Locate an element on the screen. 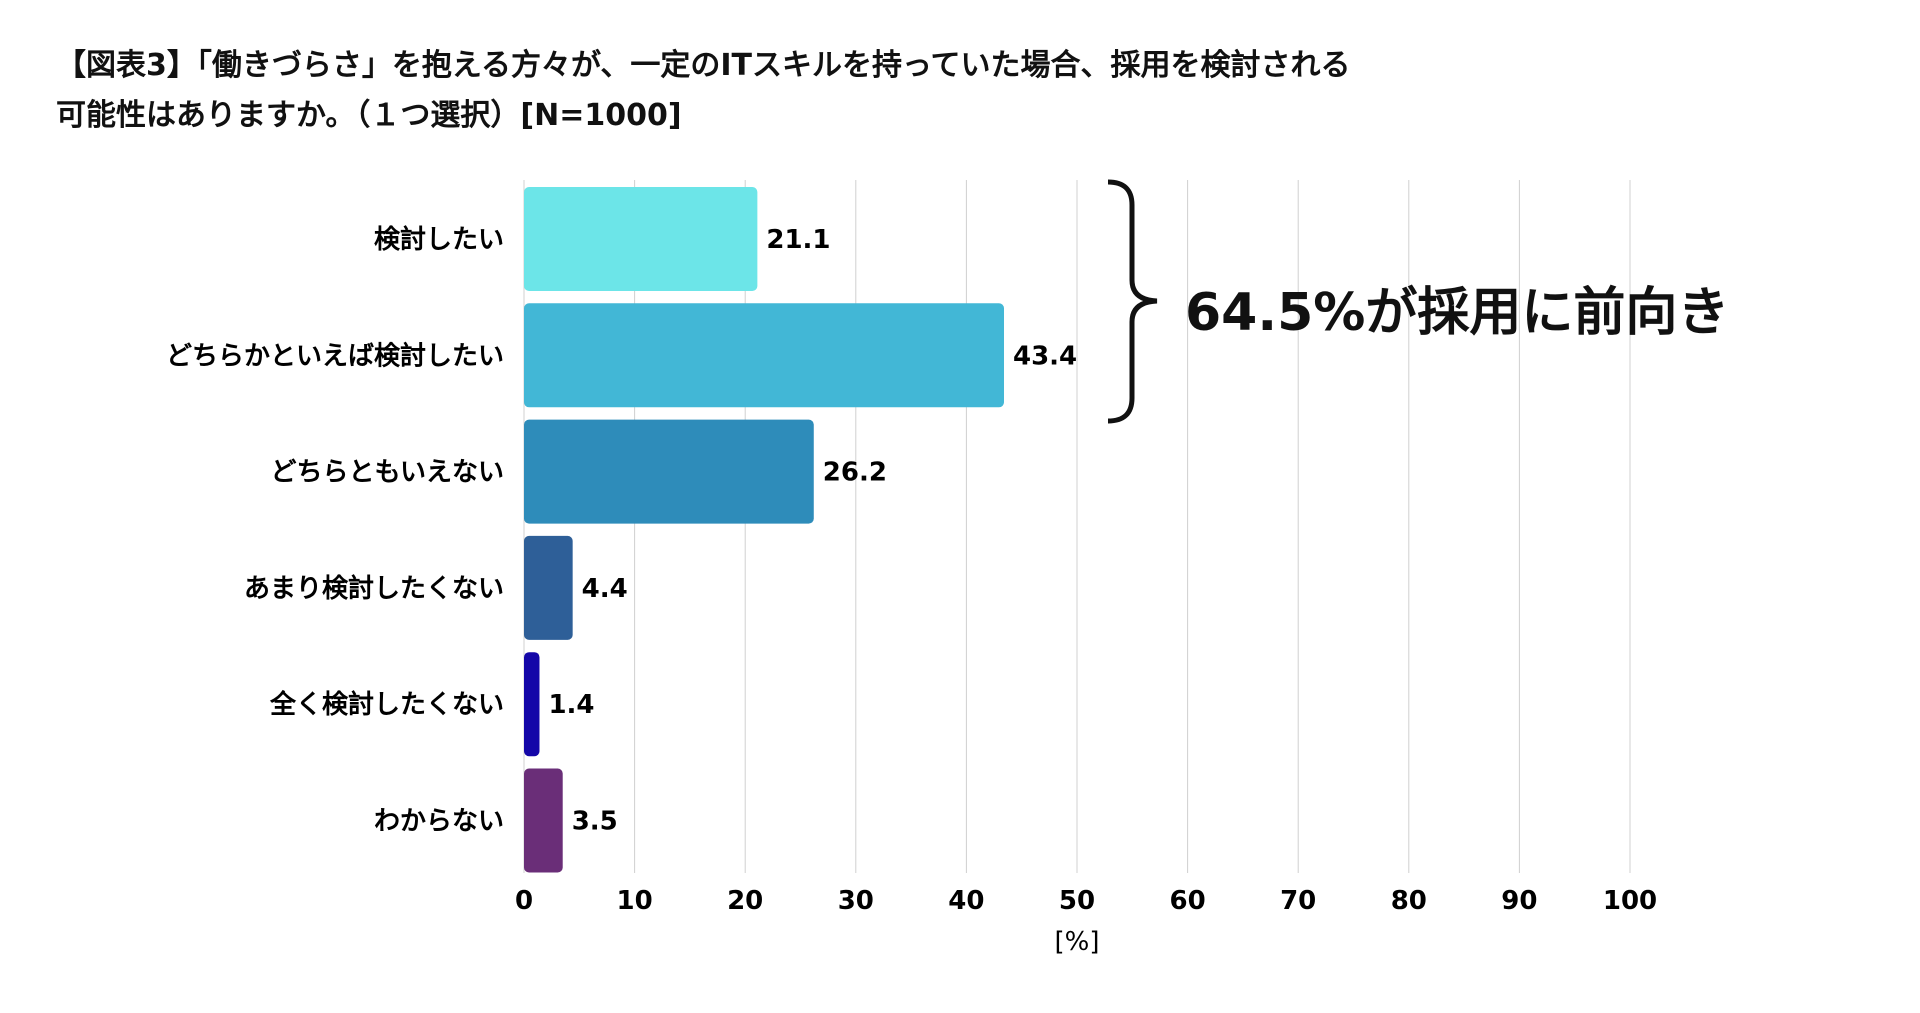 The width and height of the screenshot is (1920, 1013). x-tick-label: 40 is located at coordinates (966, 901).